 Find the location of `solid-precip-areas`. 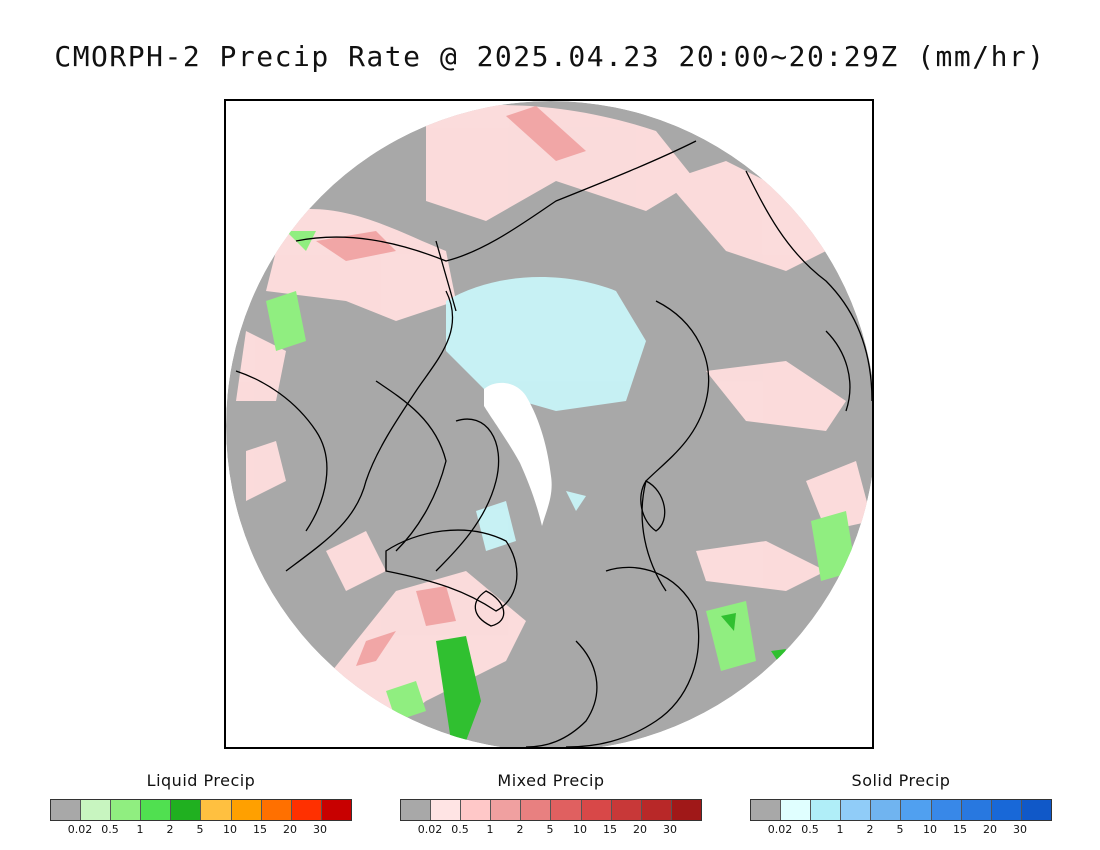

solid-precip-areas is located at coordinates (546, 414).